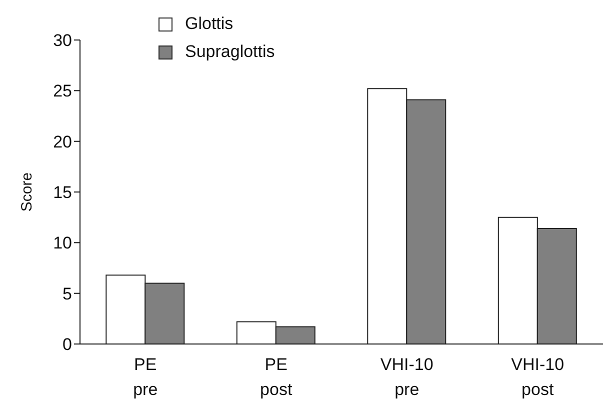 This screenshot has width=603, height=416. I want to click on x-tick-label: PE post, so click(276, 377).